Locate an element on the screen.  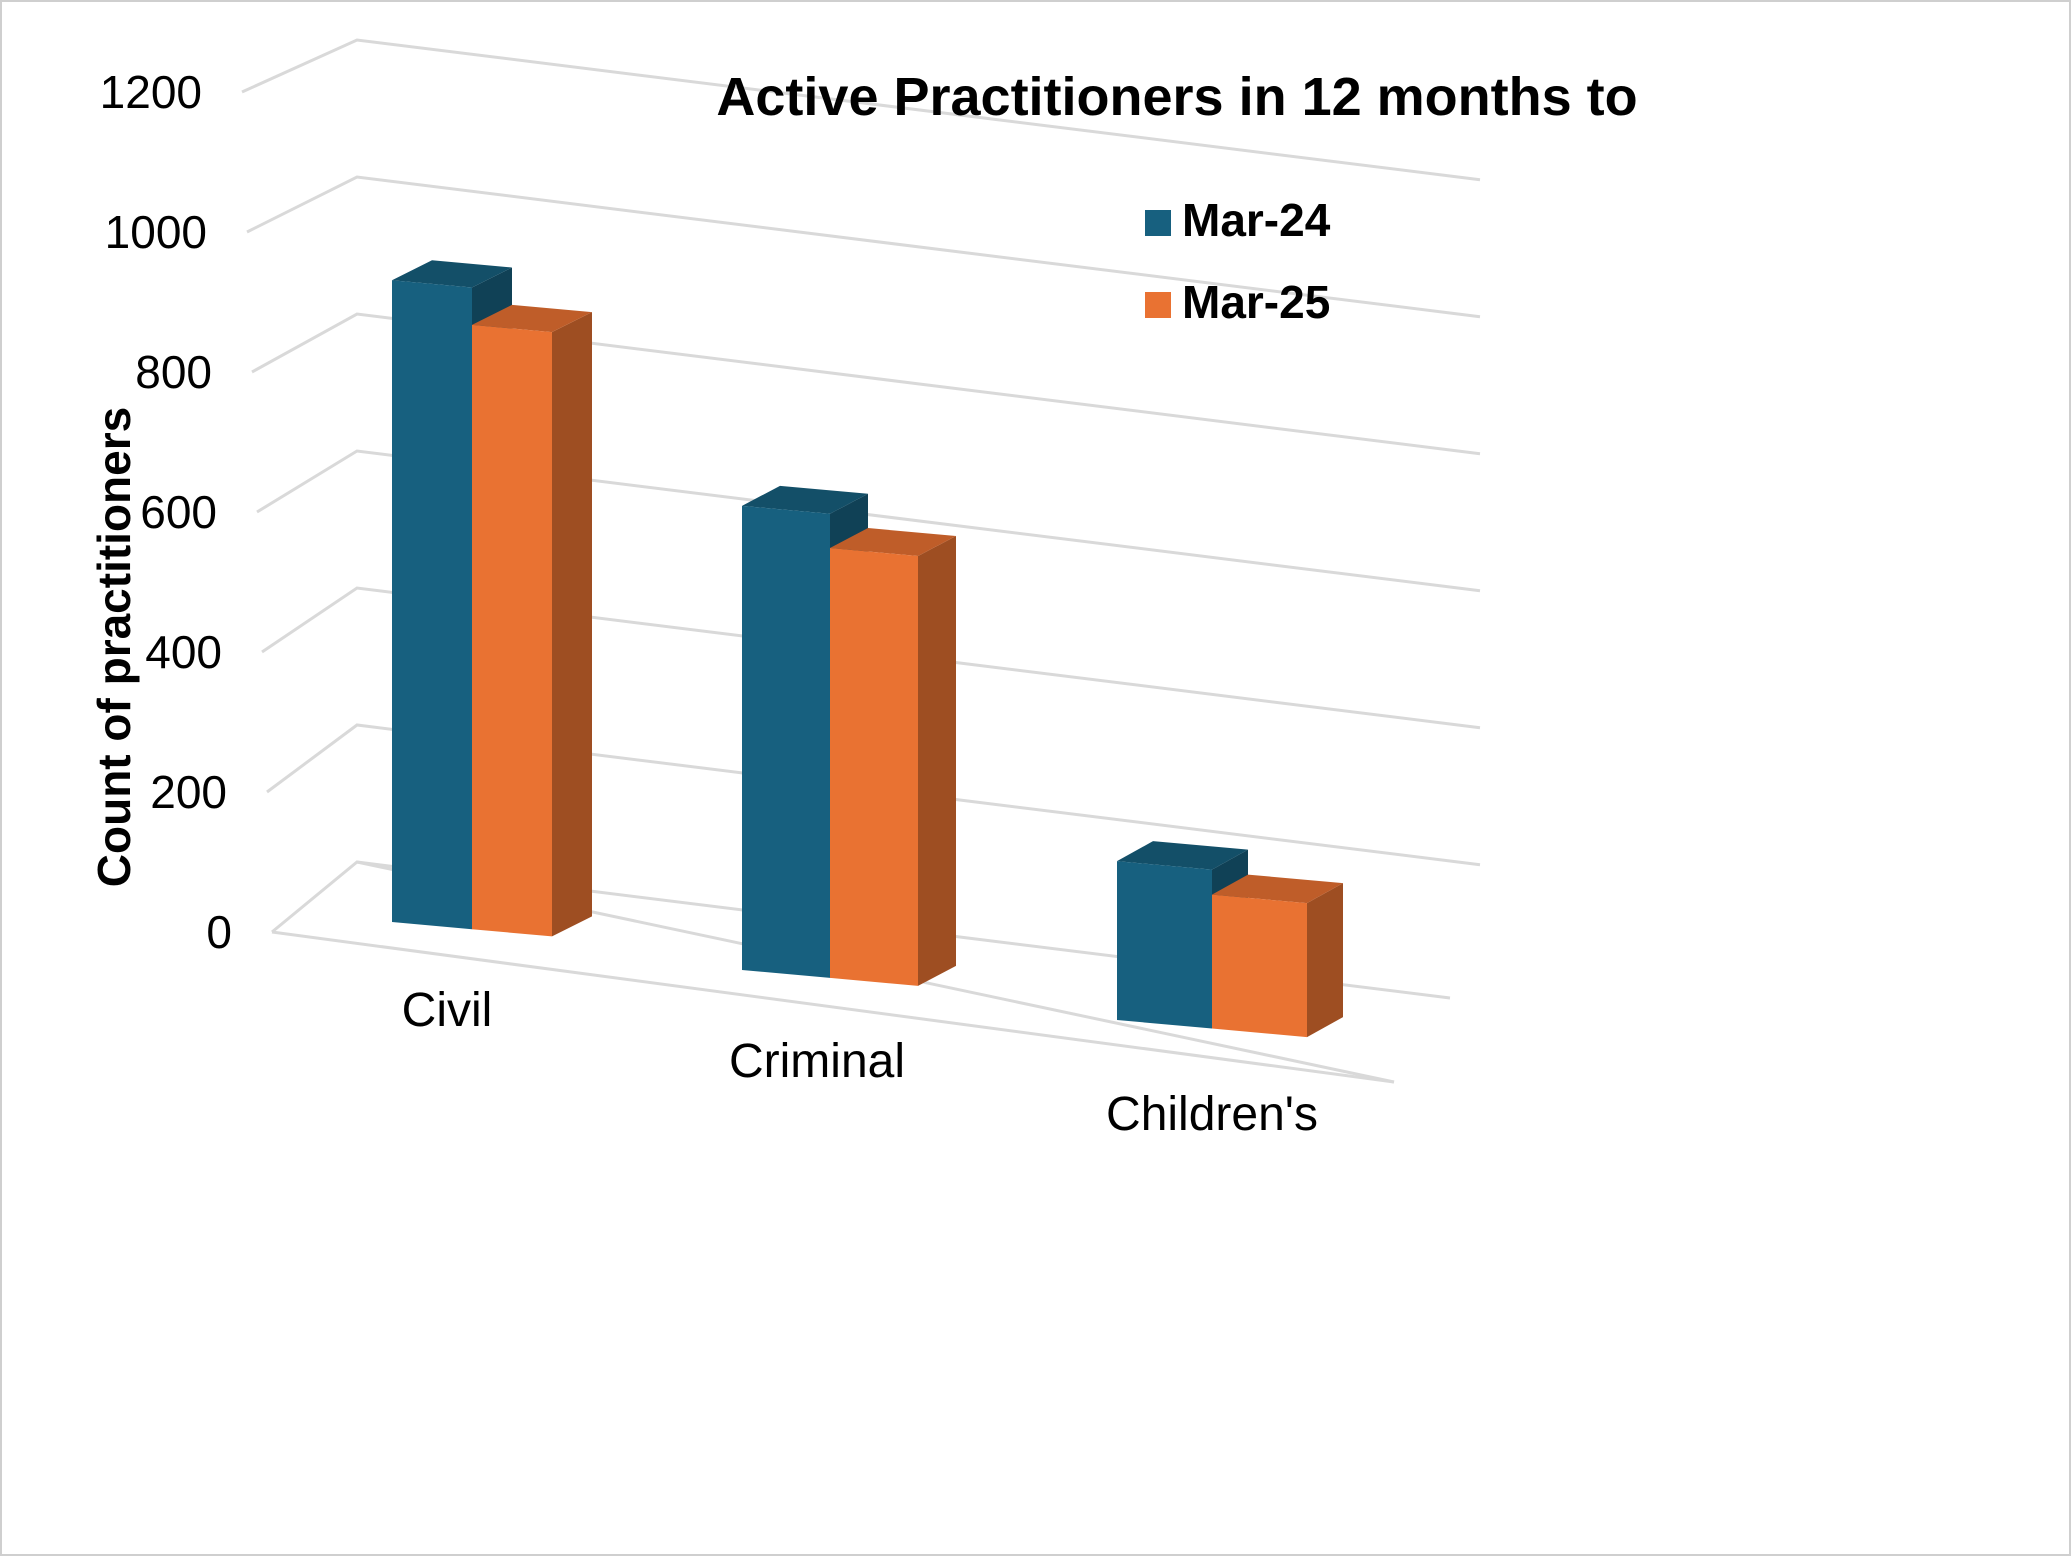
legend-label: Mar-25 is located at coordinates (1256, 302).